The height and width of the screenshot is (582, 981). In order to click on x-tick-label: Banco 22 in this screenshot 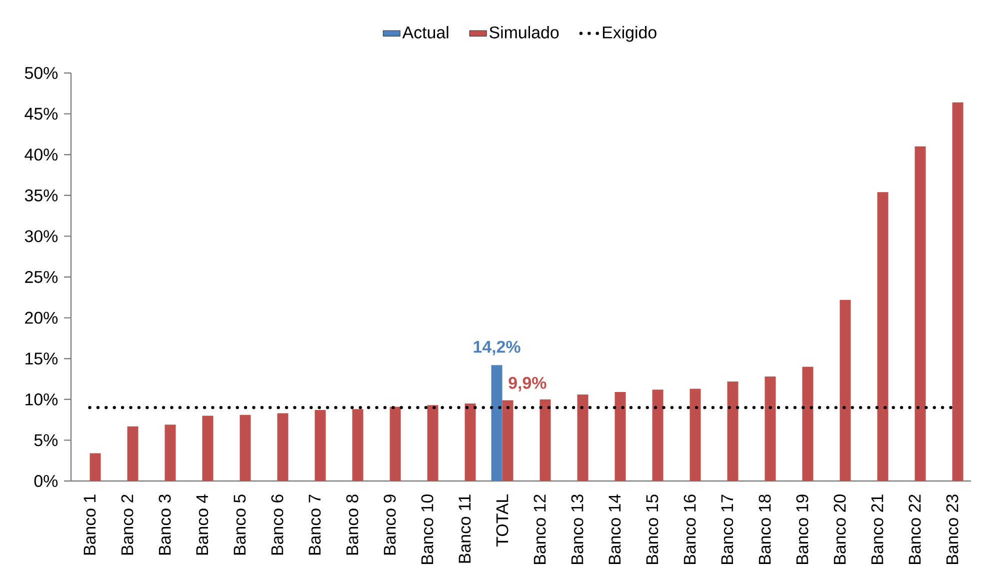, I will do `click(914, 529)`.